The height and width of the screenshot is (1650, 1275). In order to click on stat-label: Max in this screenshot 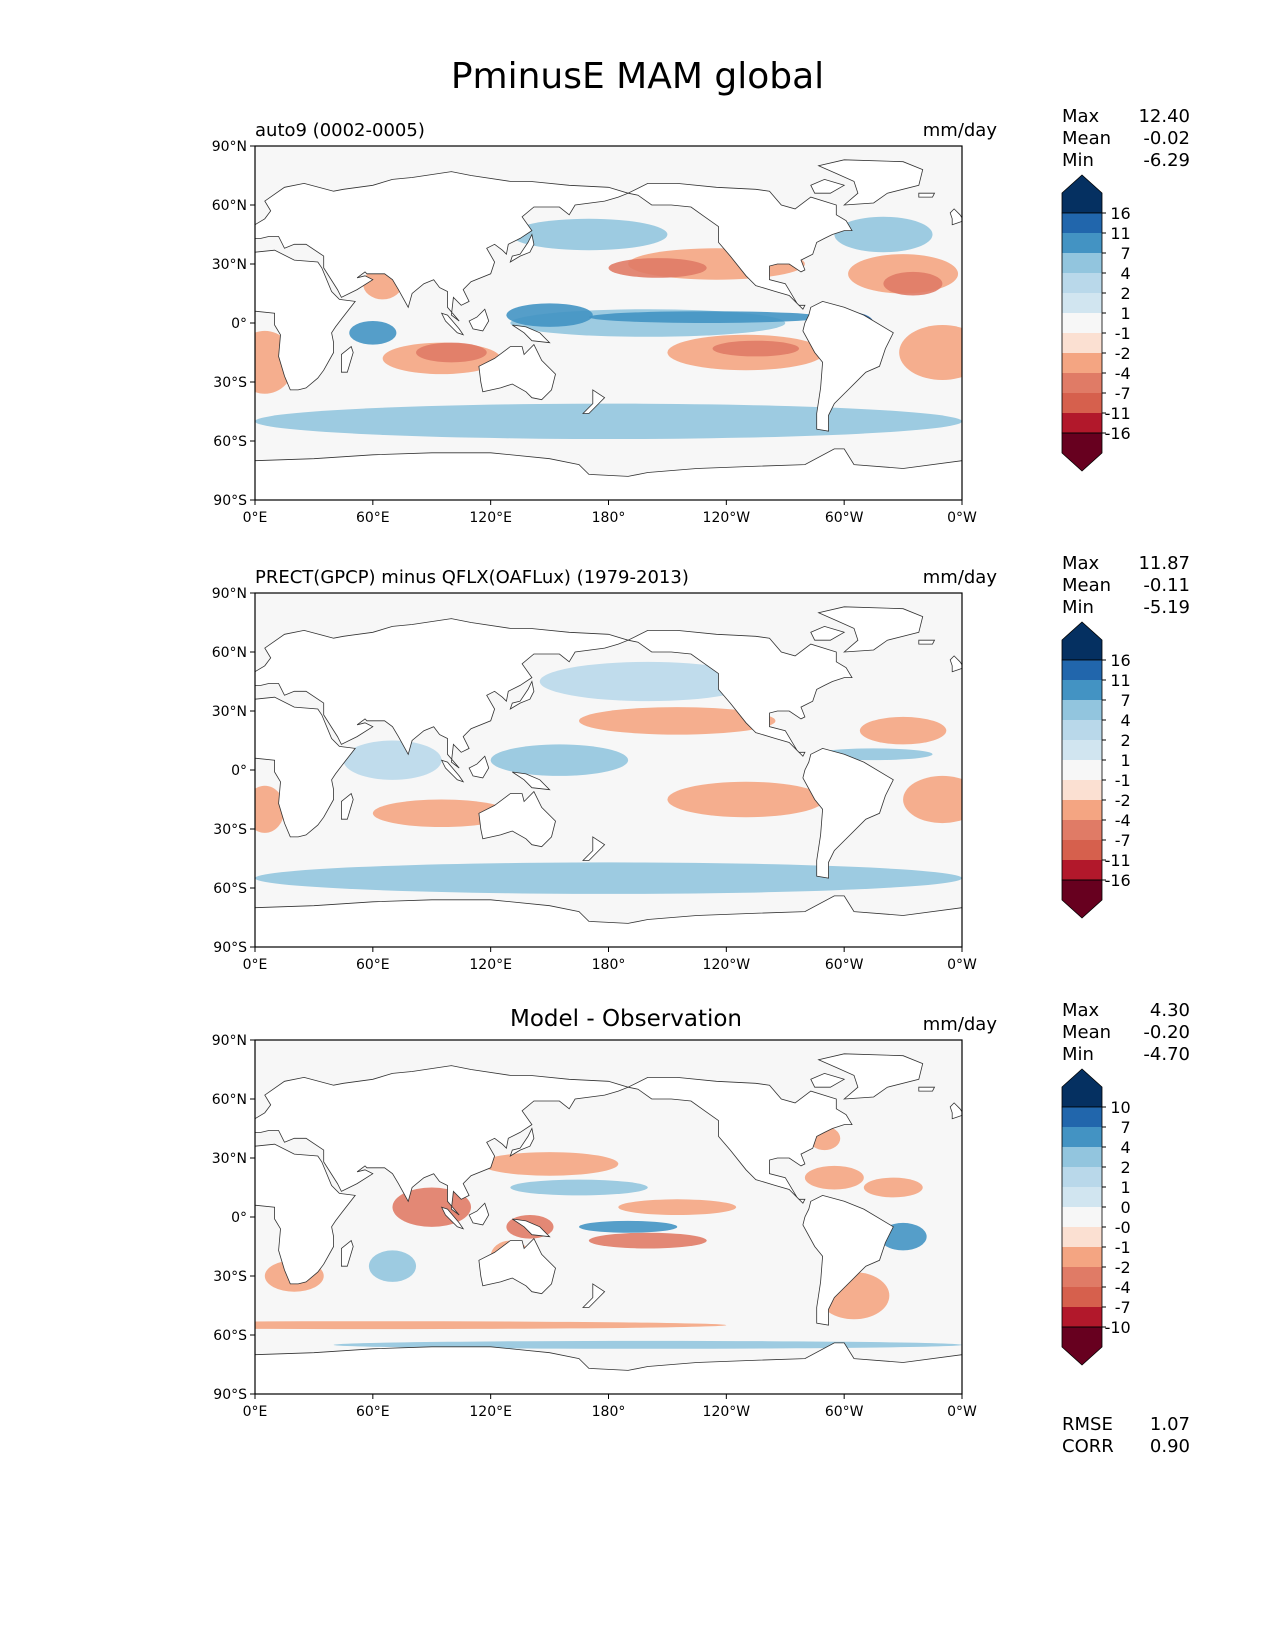, I will do `click(1081, 1010)`.